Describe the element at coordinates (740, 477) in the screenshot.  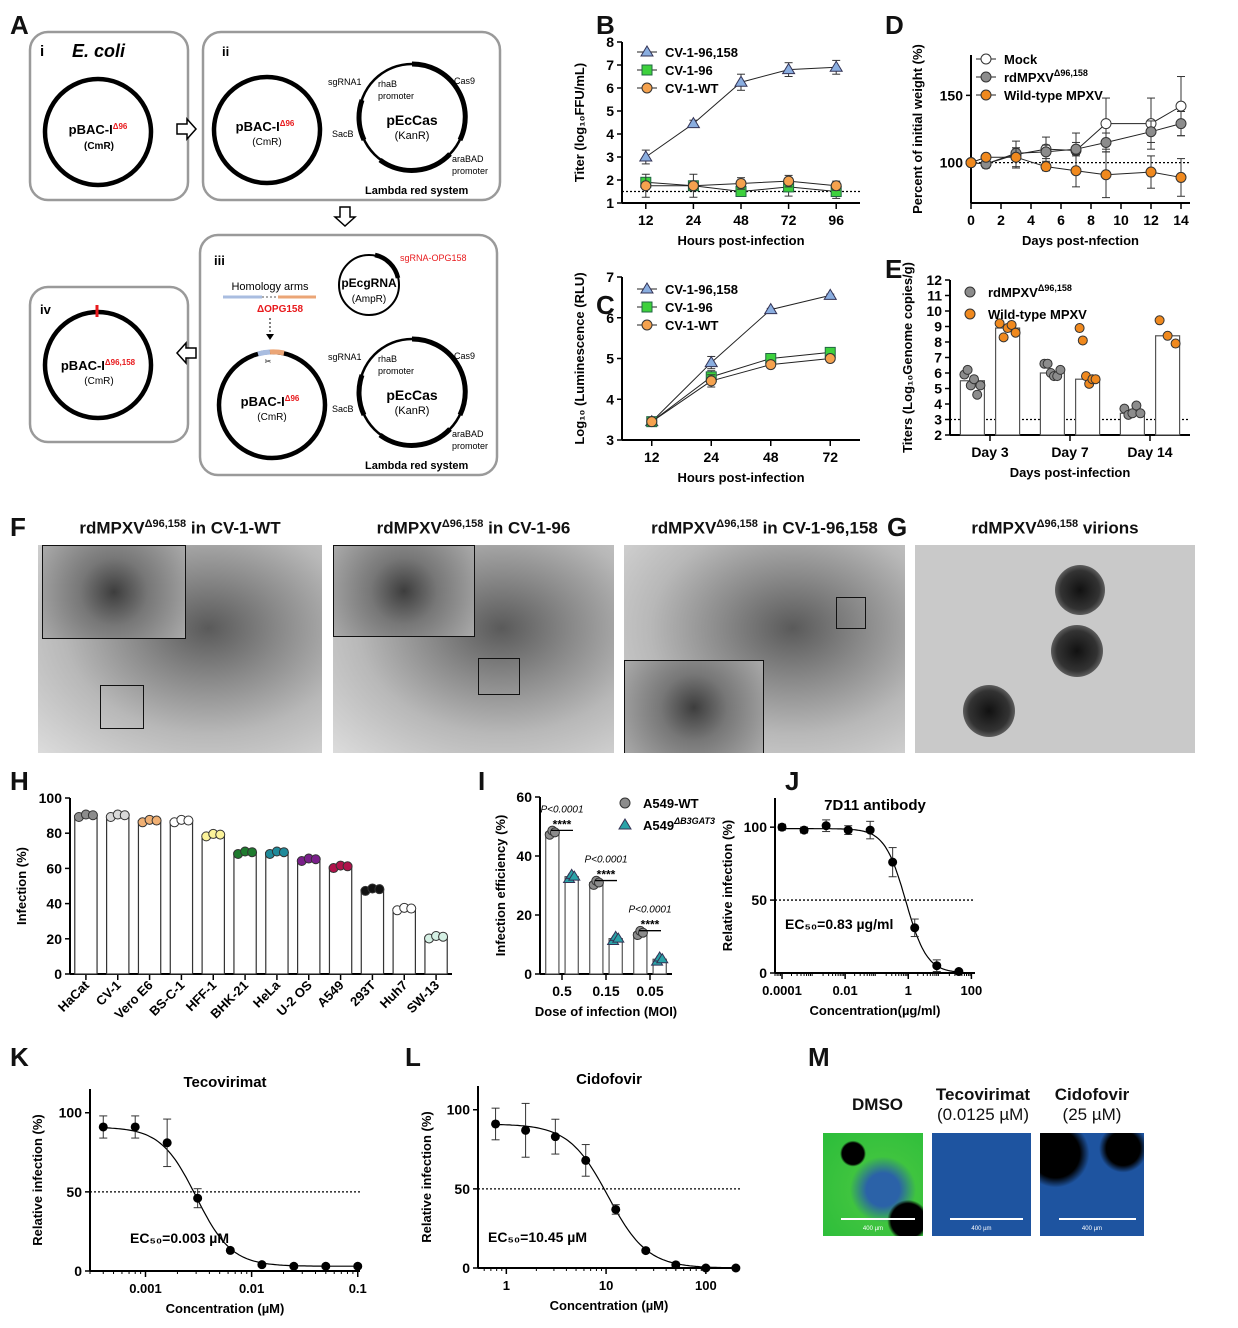
I see `x-axis-label: Hours post-infection` at that location.